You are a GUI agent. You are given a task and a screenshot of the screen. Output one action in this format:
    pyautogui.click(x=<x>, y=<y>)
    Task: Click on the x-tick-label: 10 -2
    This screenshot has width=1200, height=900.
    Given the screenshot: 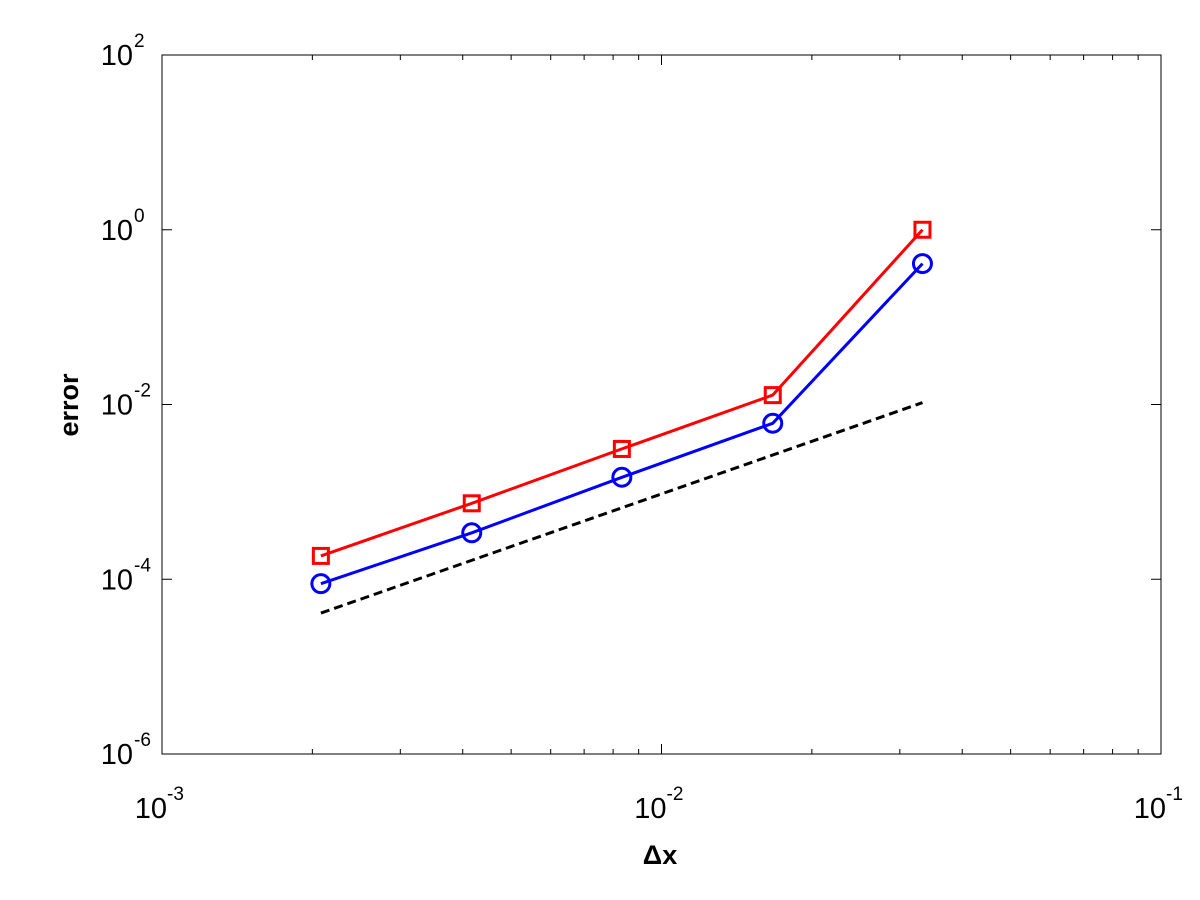 What is the action you would take?
    pyautogui.click(x=658, y=804)
    